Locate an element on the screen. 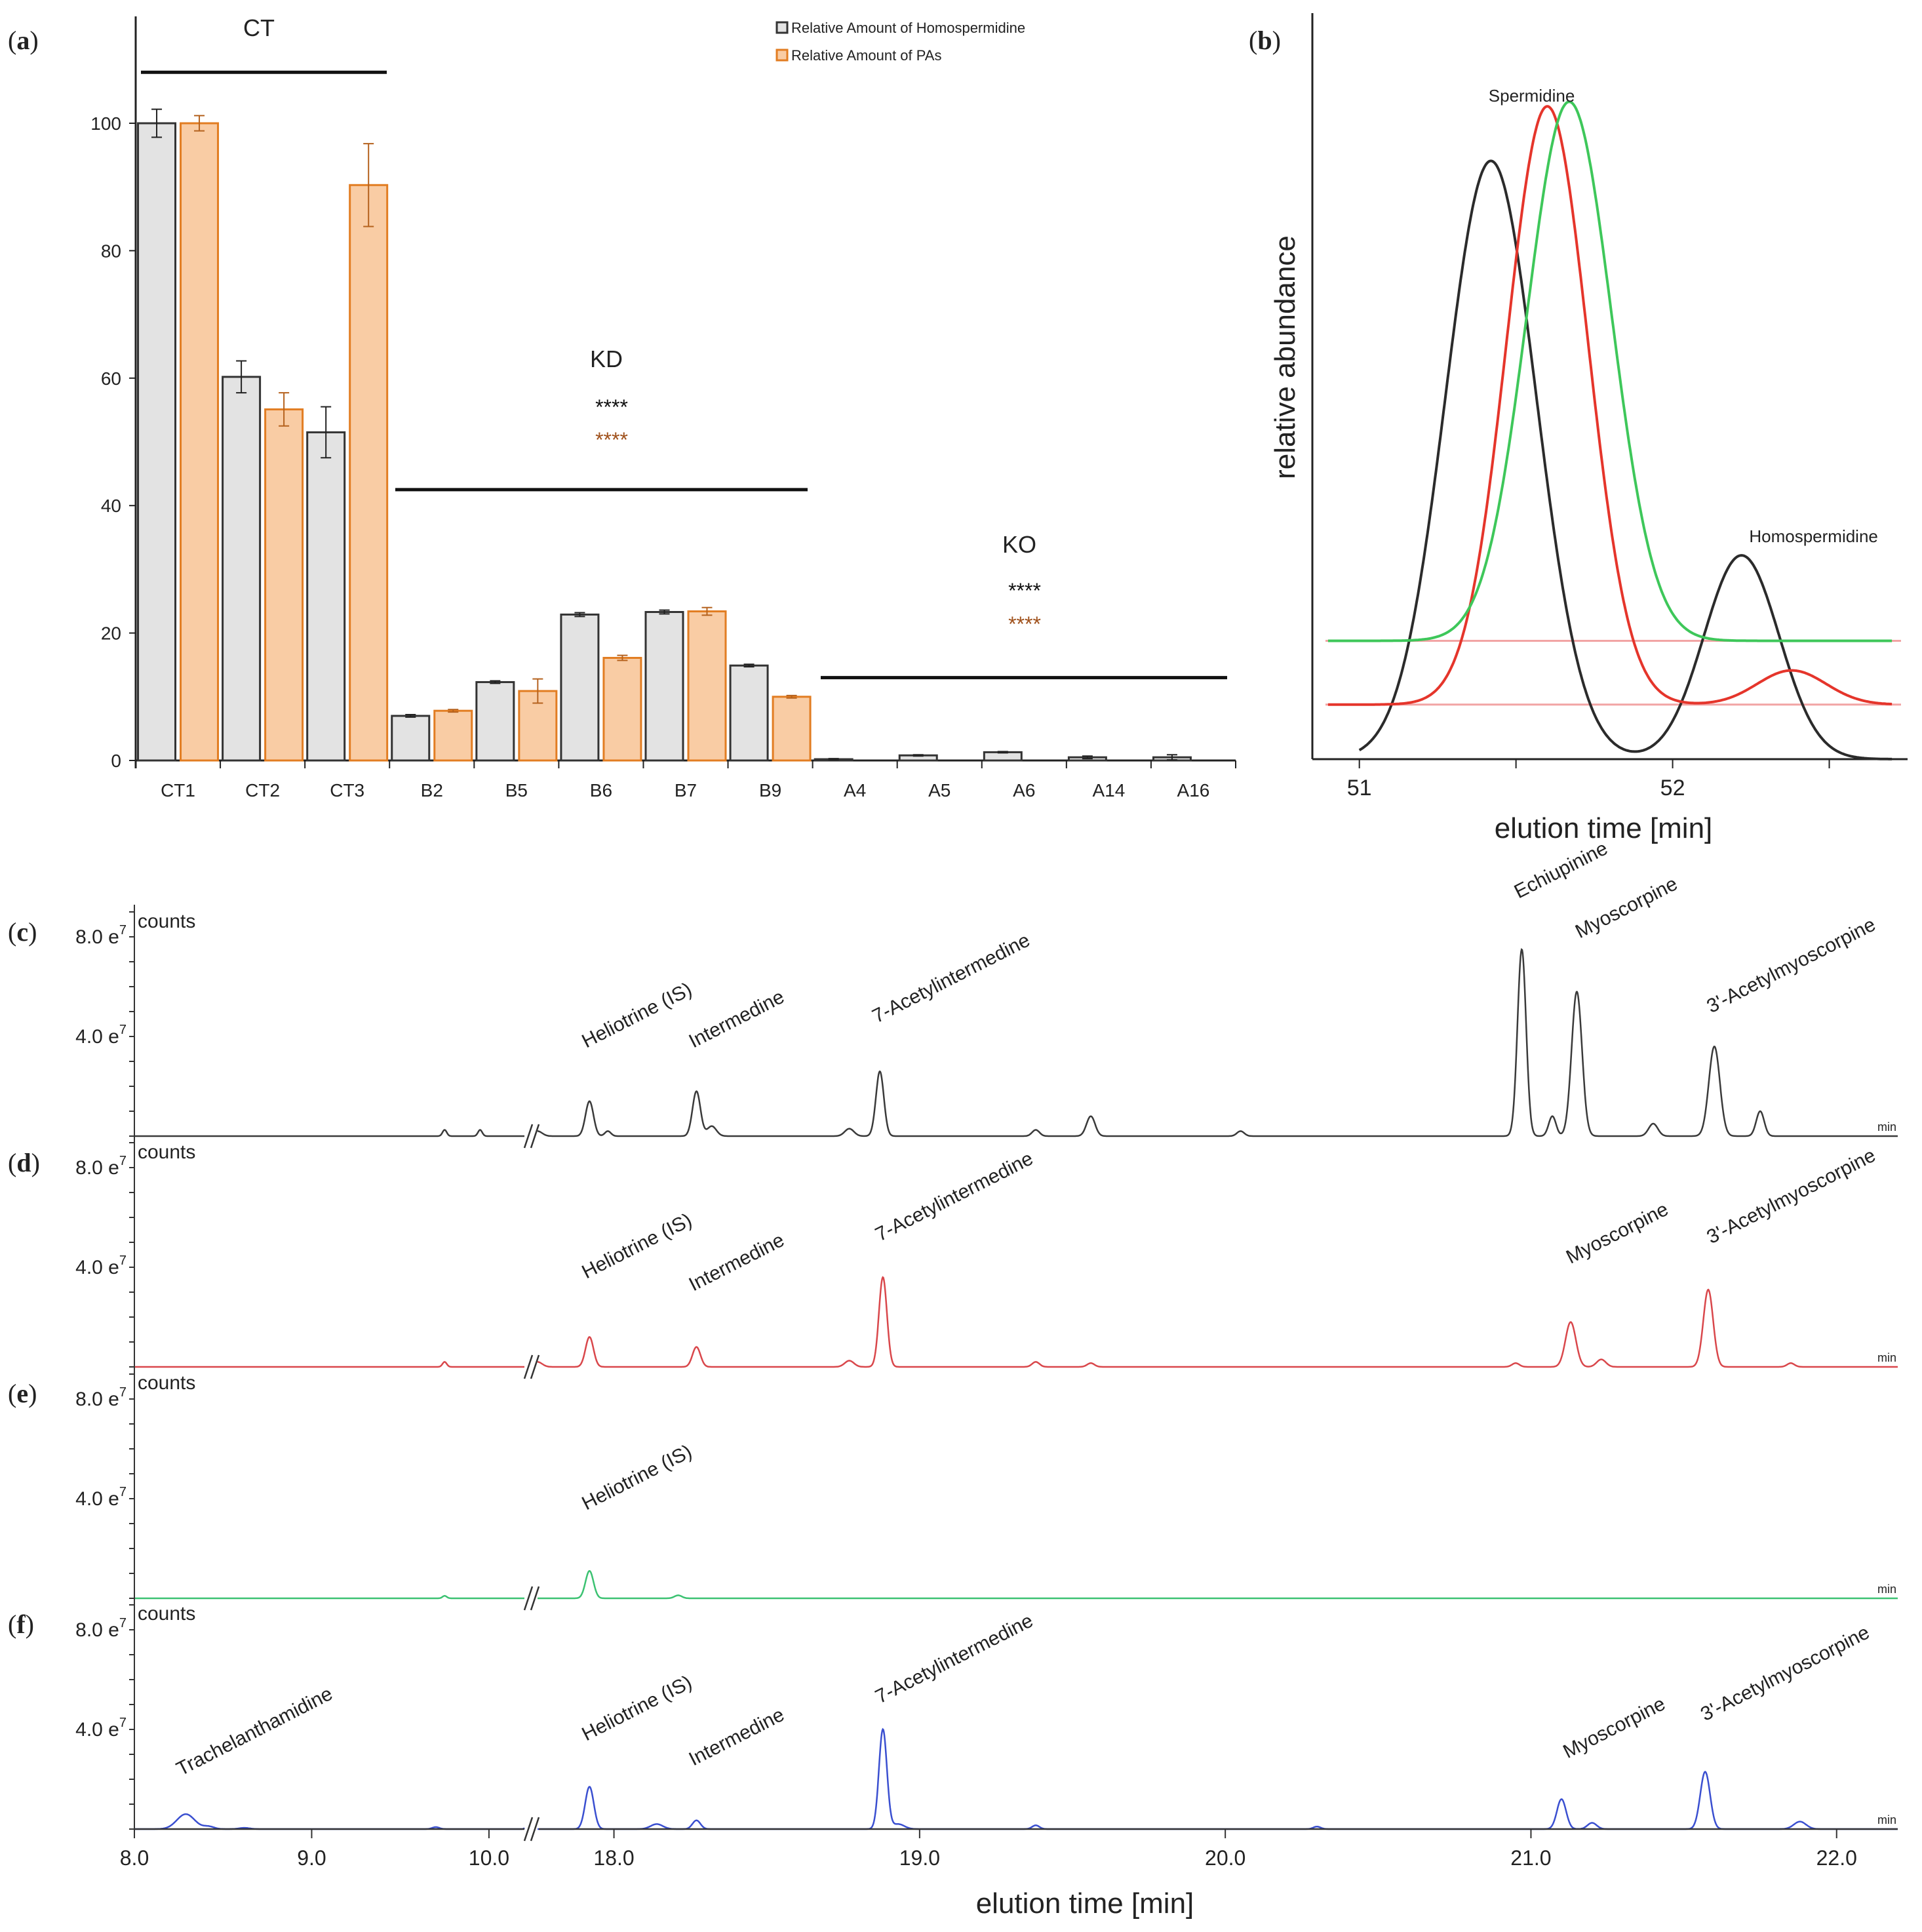  x-category-label: B6 is located at coordinates (601, 790).